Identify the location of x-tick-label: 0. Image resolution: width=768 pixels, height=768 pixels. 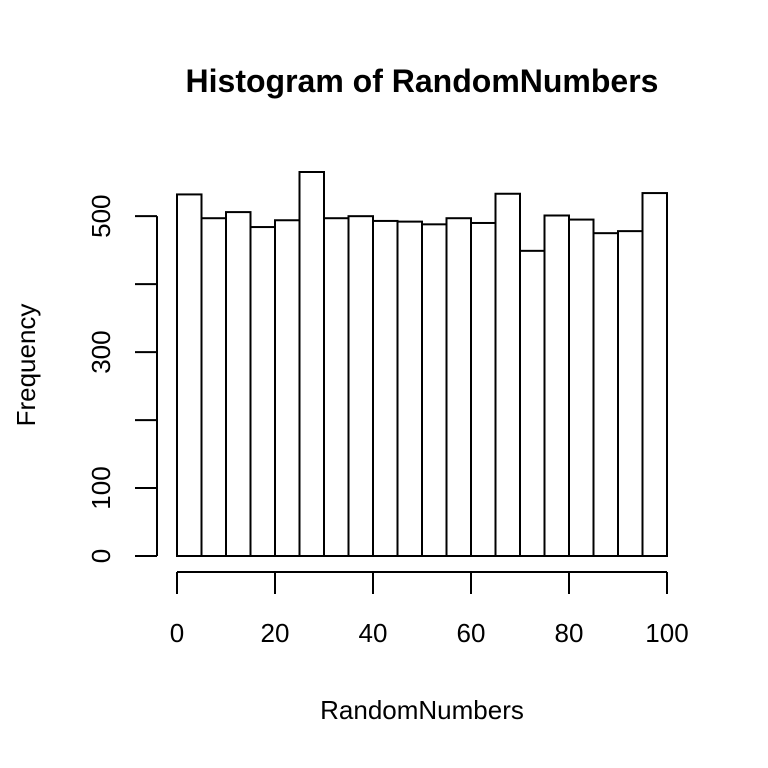
(177, 633).